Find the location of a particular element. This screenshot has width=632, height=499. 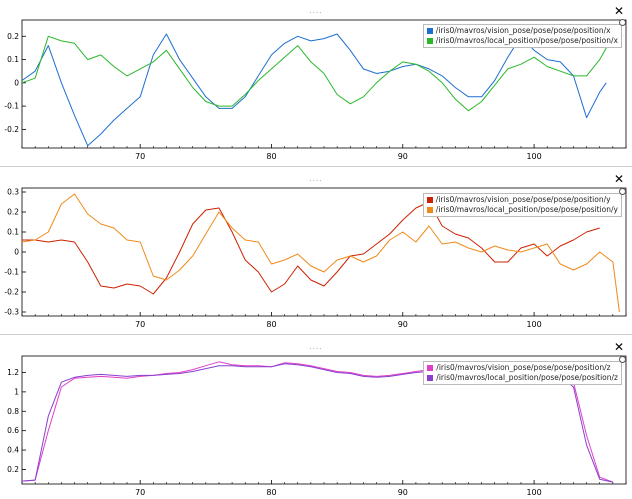

y-tick-label: -0.3 is located at coordinates (11, 312).